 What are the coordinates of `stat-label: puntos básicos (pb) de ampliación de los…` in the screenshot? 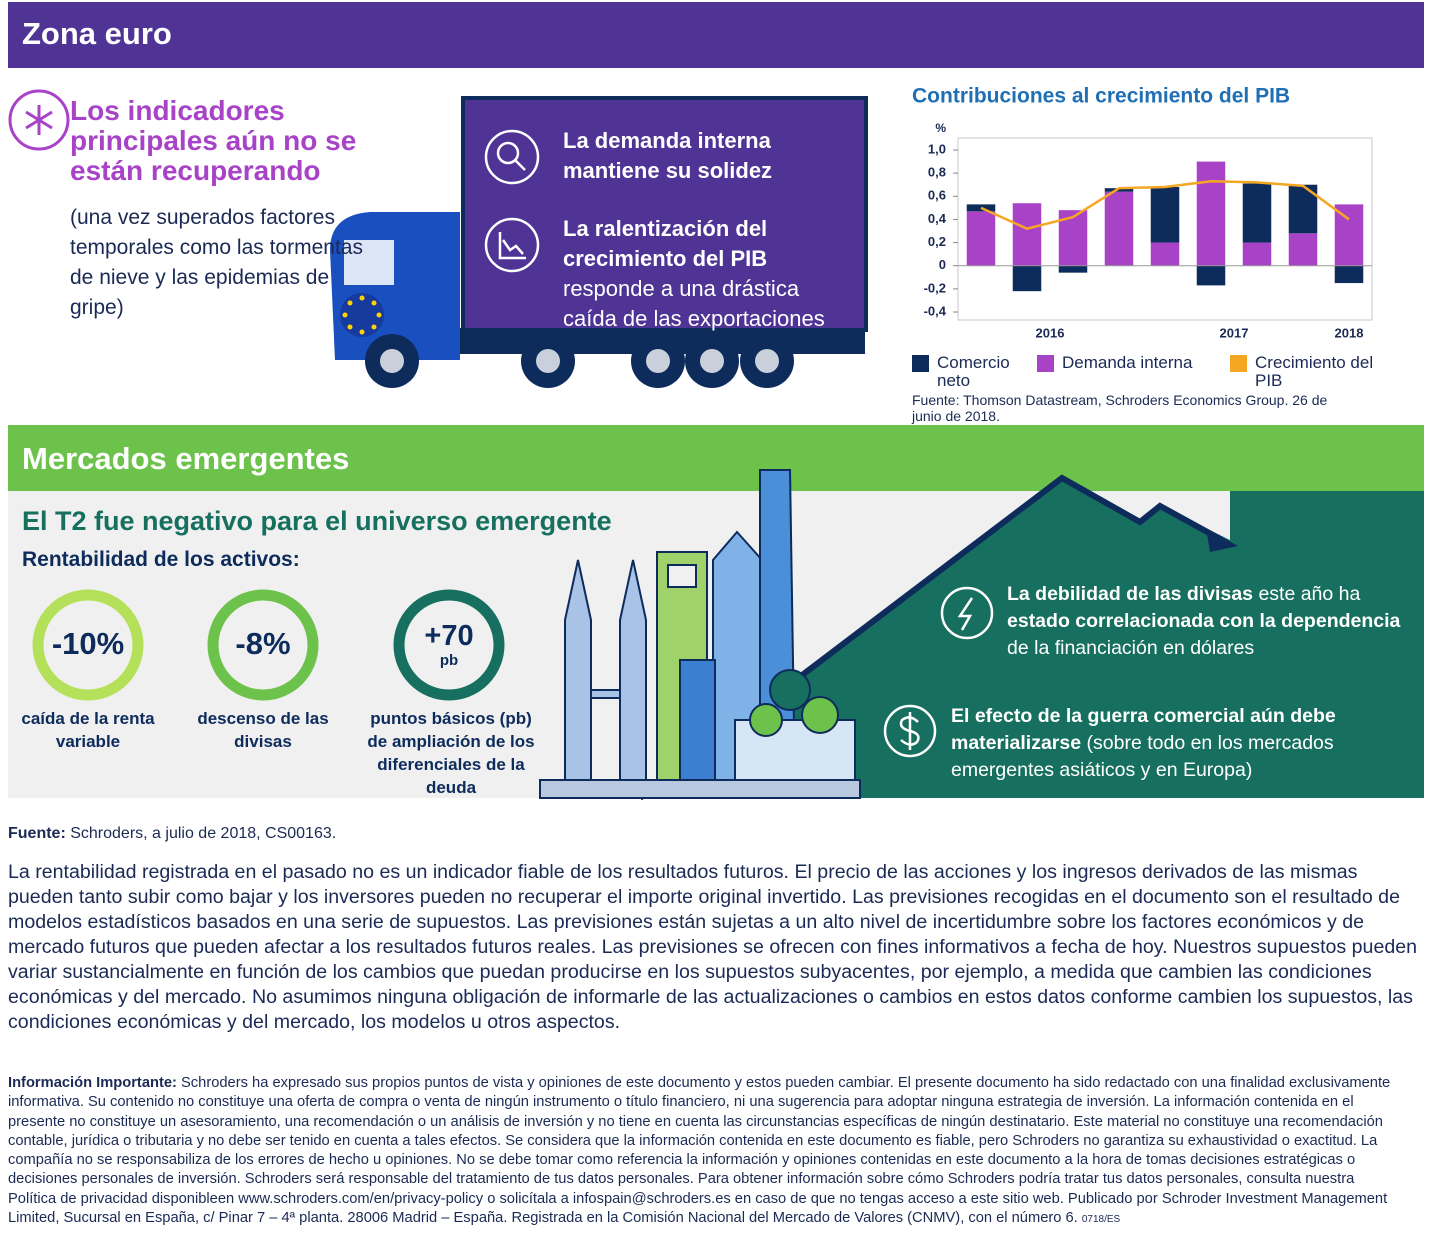 It's located at (451, 753).